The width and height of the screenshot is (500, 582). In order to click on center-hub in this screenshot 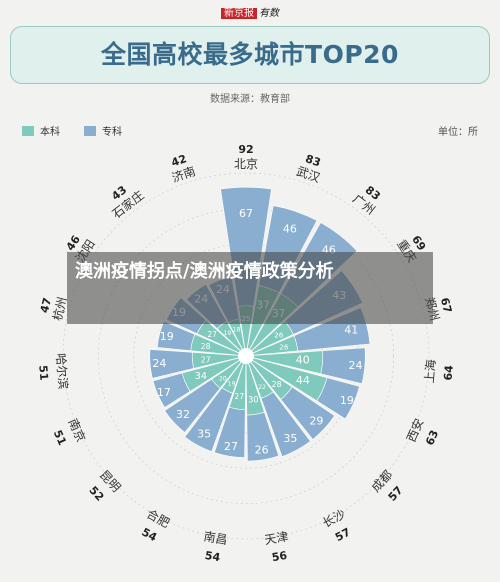, I will do `click(246, 356)`.